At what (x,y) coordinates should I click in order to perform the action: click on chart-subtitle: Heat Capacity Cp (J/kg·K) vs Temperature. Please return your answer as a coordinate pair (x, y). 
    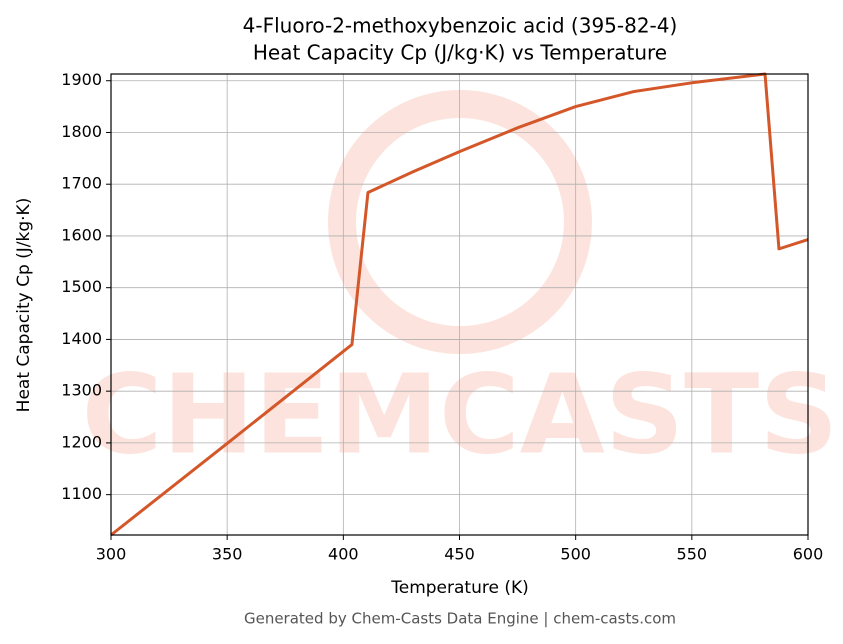
    Looking at the image, I should click on (460, 53).